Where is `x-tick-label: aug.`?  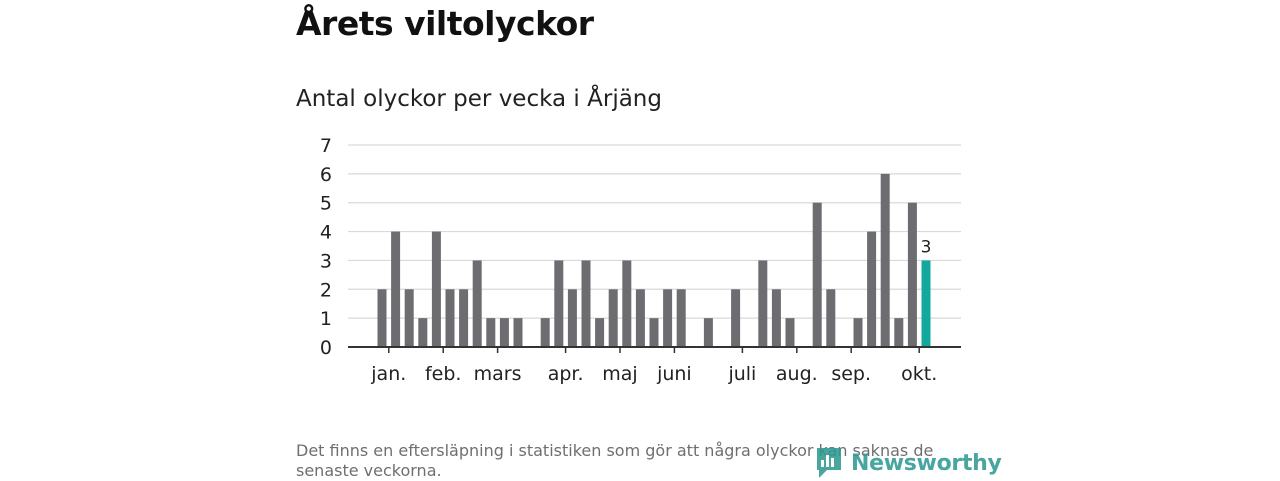 x-tick-label: aug. is located at coordinates (797, 374).